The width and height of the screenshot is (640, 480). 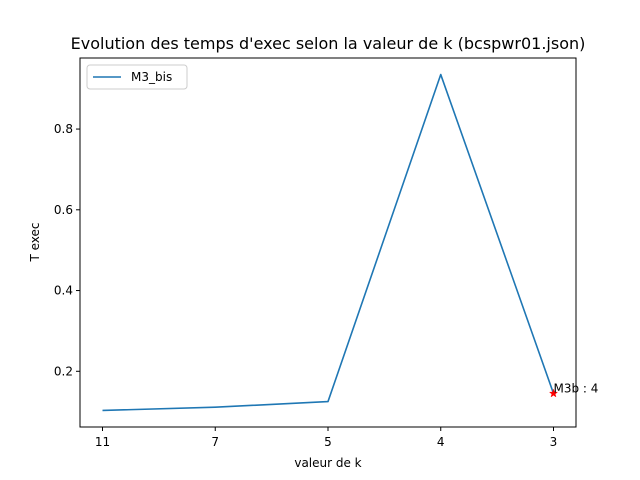 I want to click on legend: M3_bis, so click(x=137, y=77).